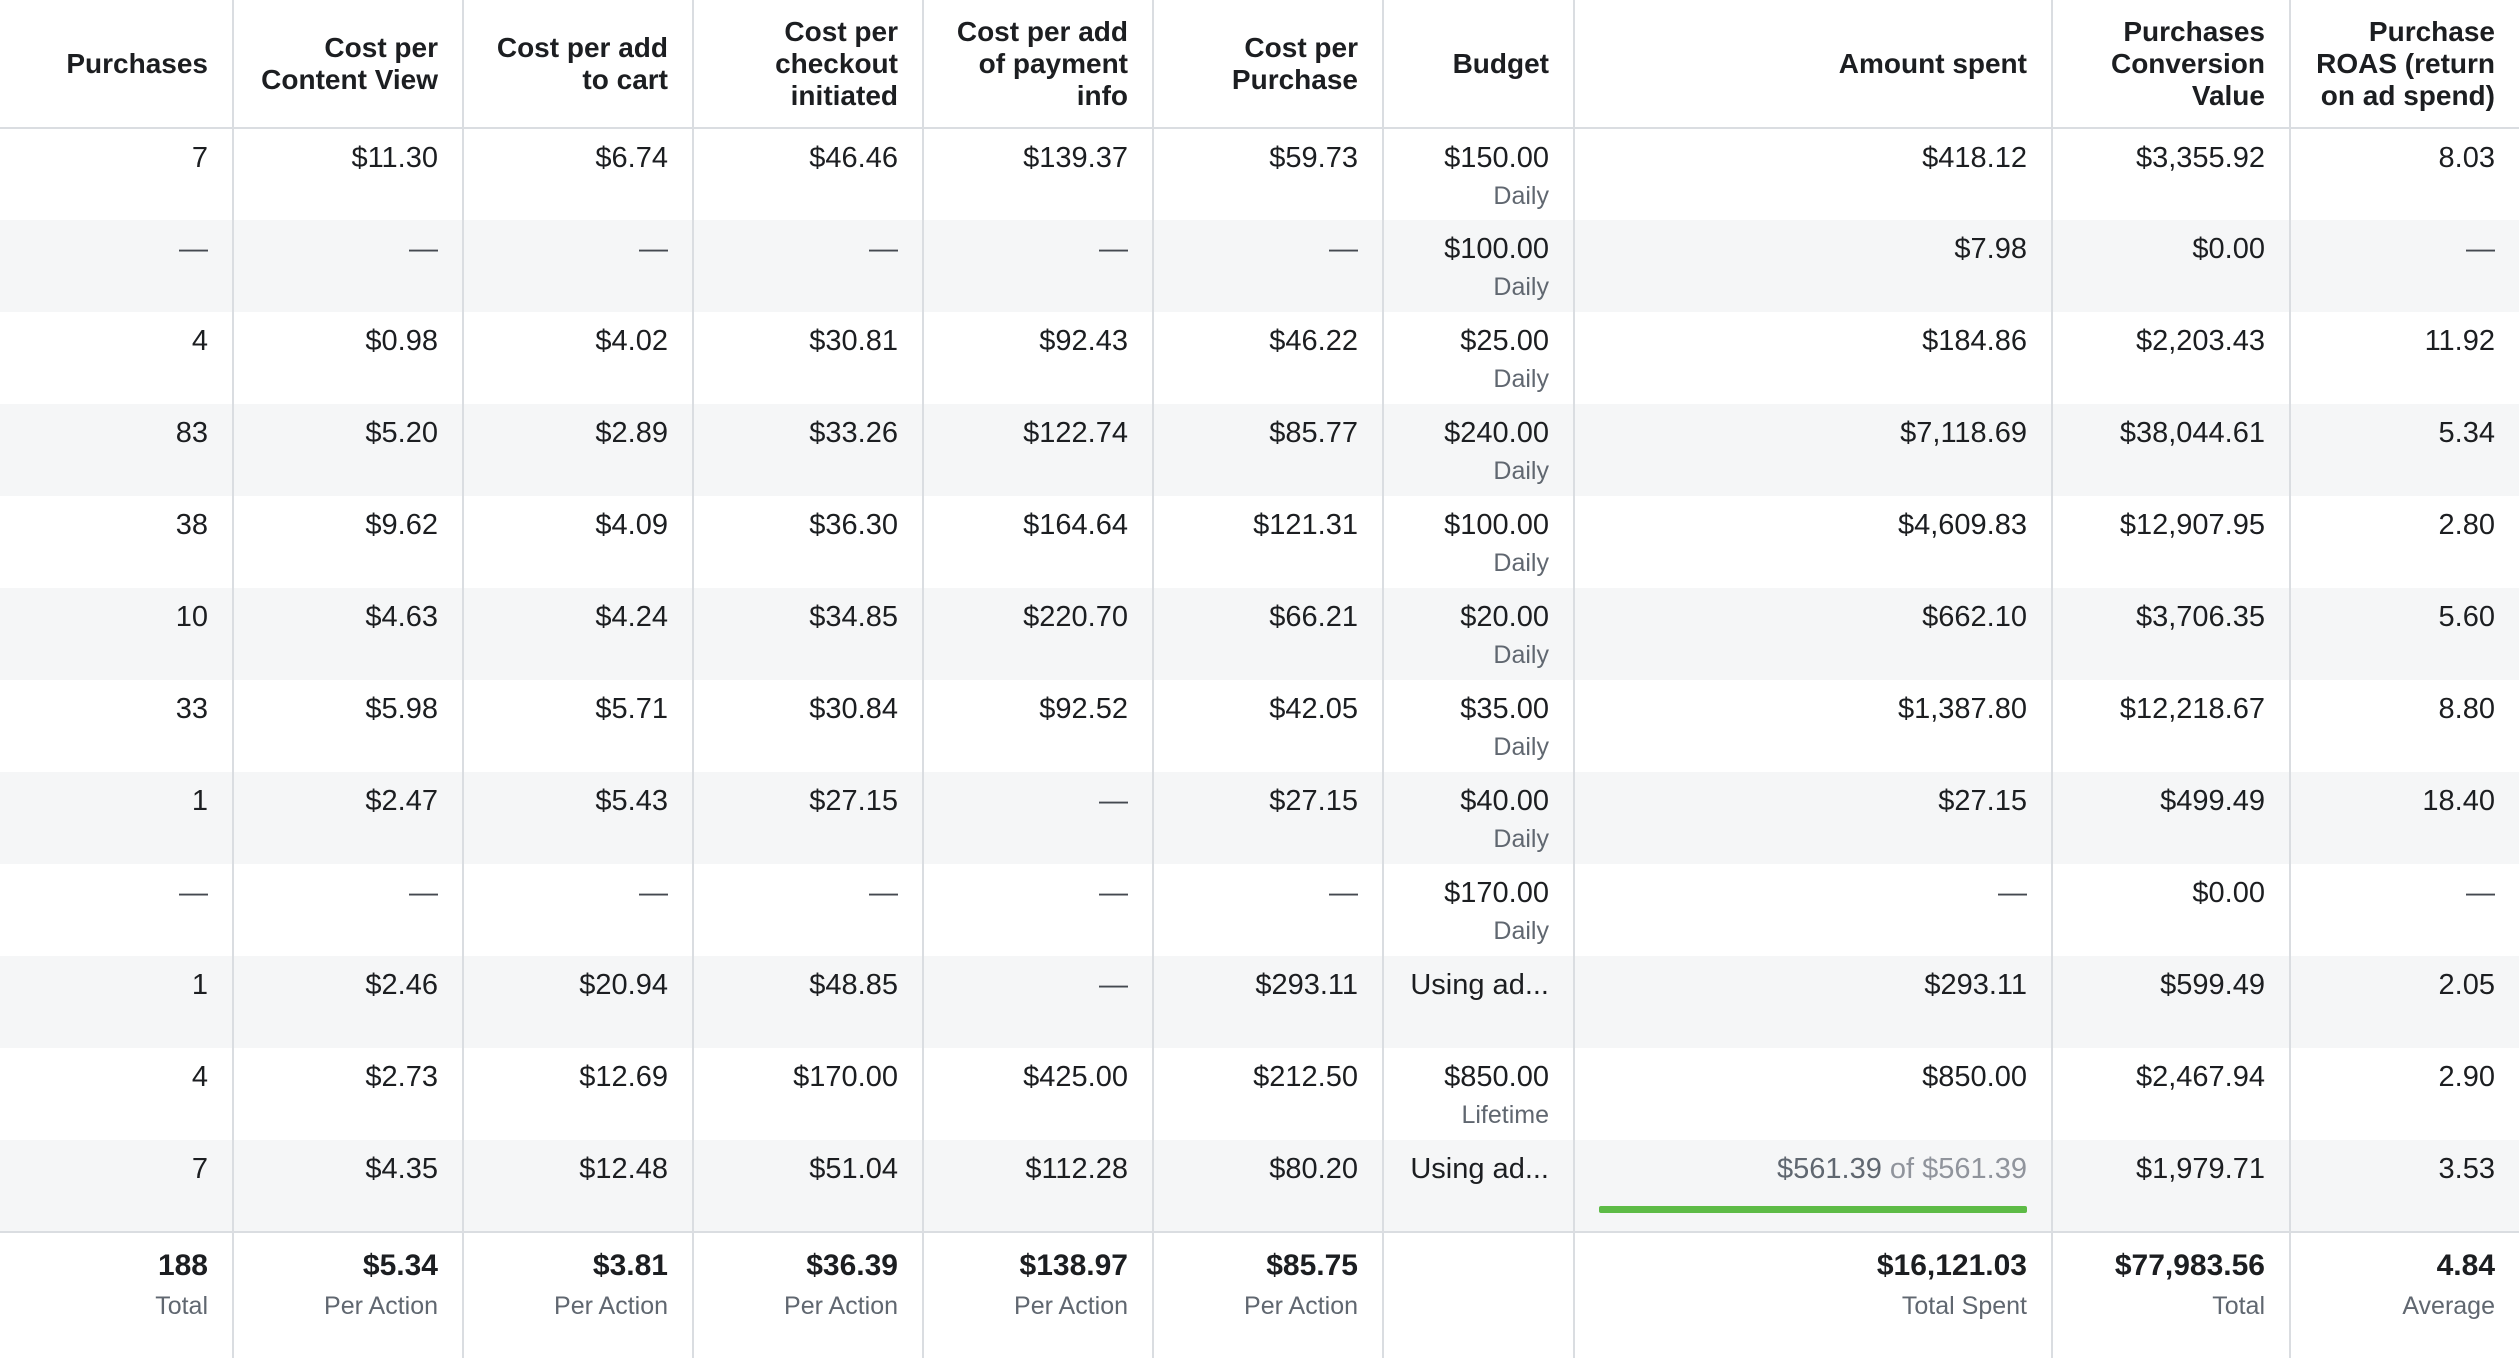 The height and width of the screenshot is (1358, 2519). Describe the element at coordinates (401, 617) in the screenshot. I see `cost-per-content-view-value: $4.63` at that location.